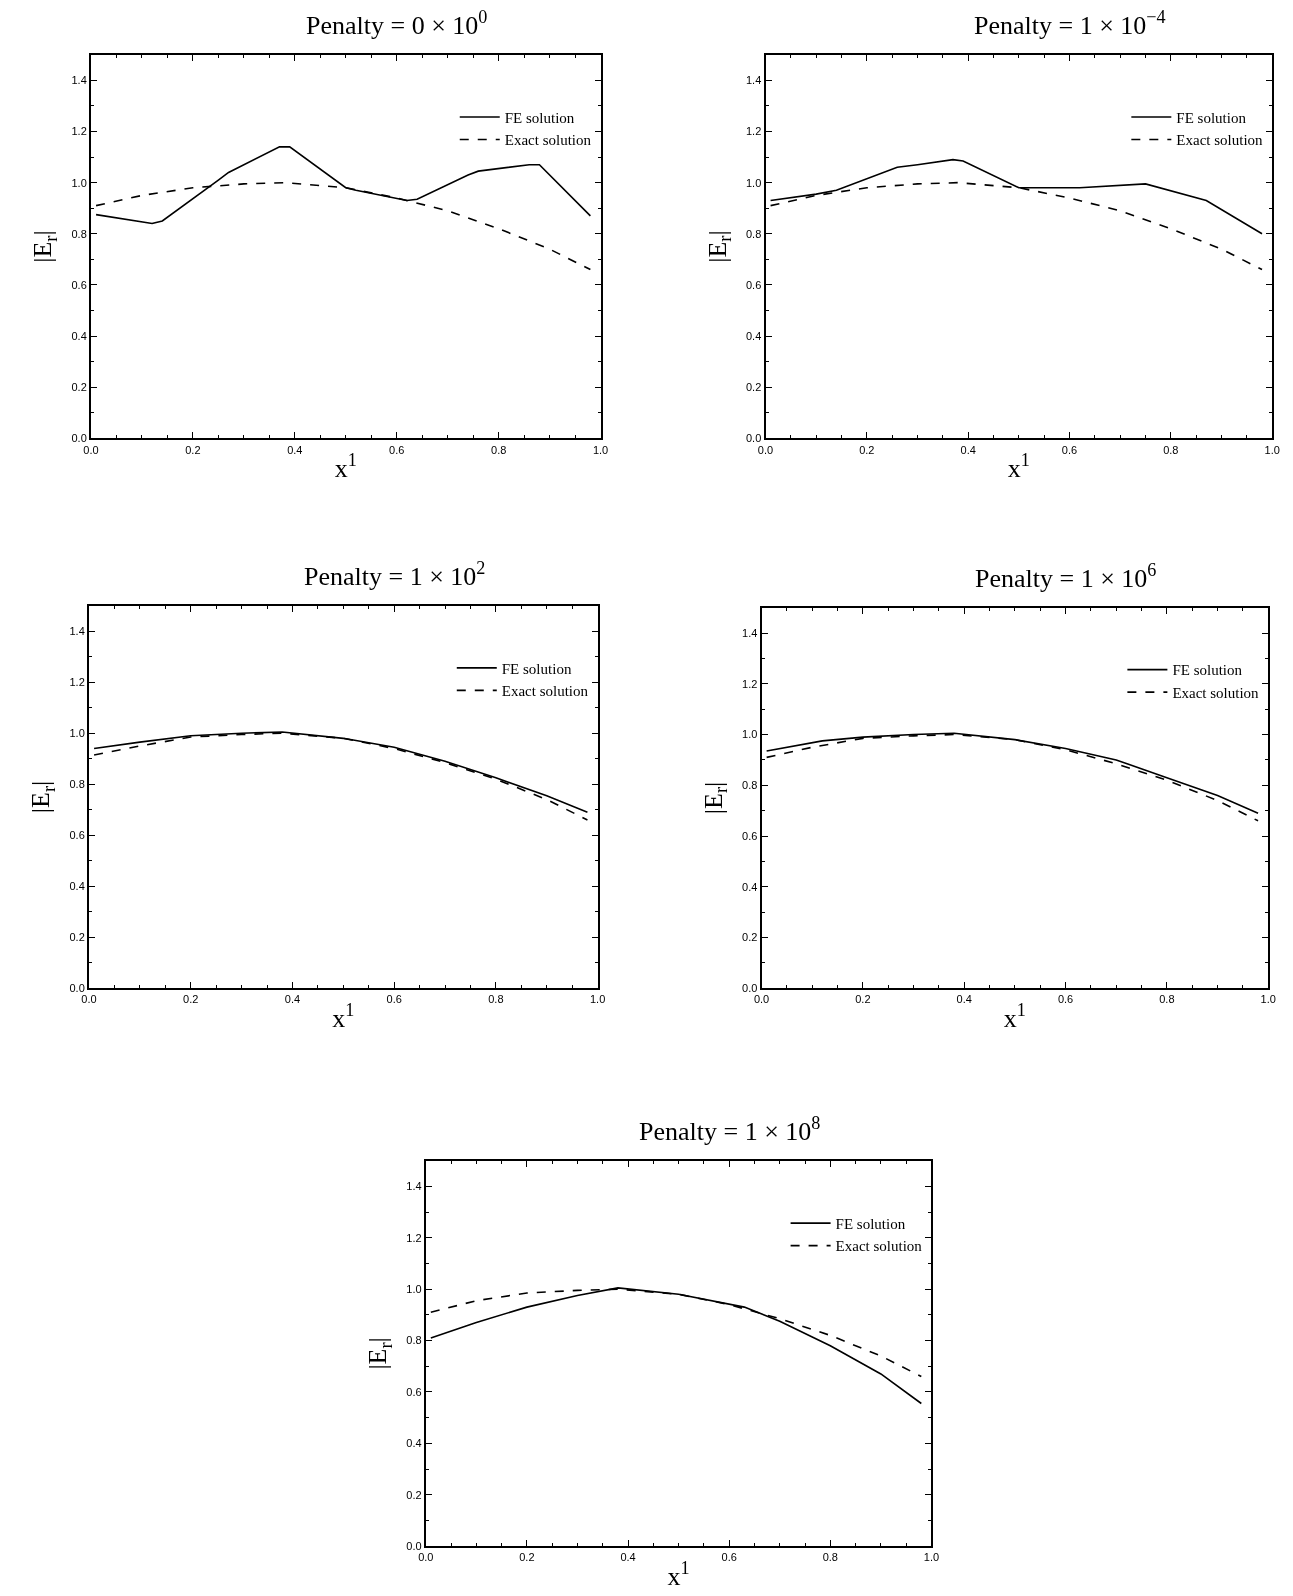 Image resolution: width=1293 pixels, height=1596 pixels. Describe the element at coordinates (395, 574) in the screenshot. I see `chart-title: Penalty = 1 × 10$^{2}$` at that location.